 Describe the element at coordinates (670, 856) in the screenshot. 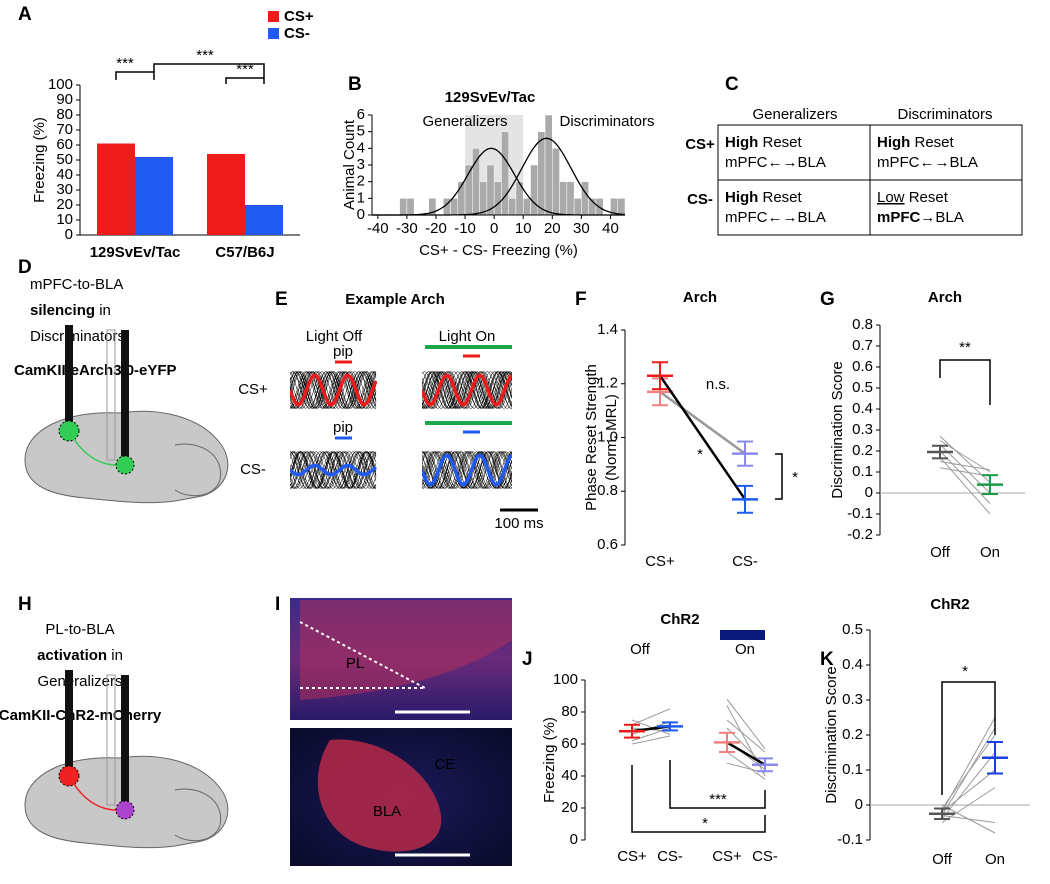

I see `x-tick-label: CS-` at that location.